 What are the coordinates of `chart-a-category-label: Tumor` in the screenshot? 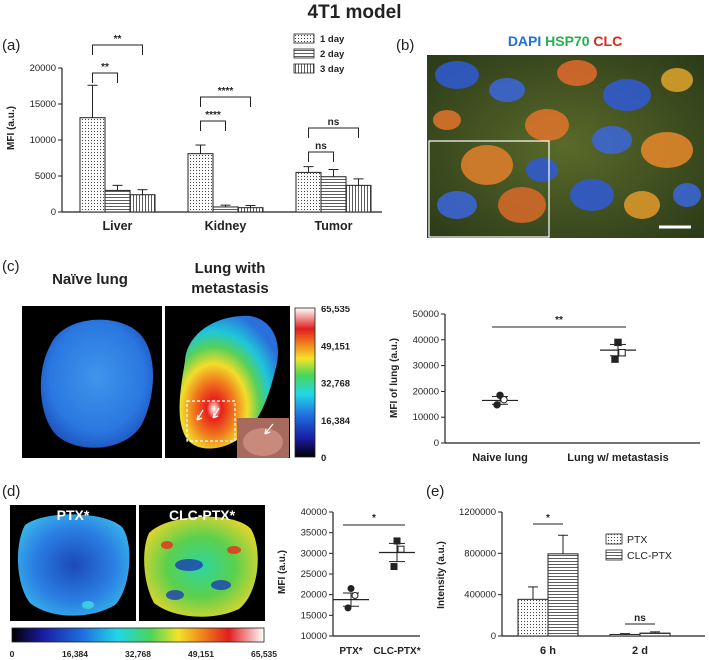 It's located at (334, 226).